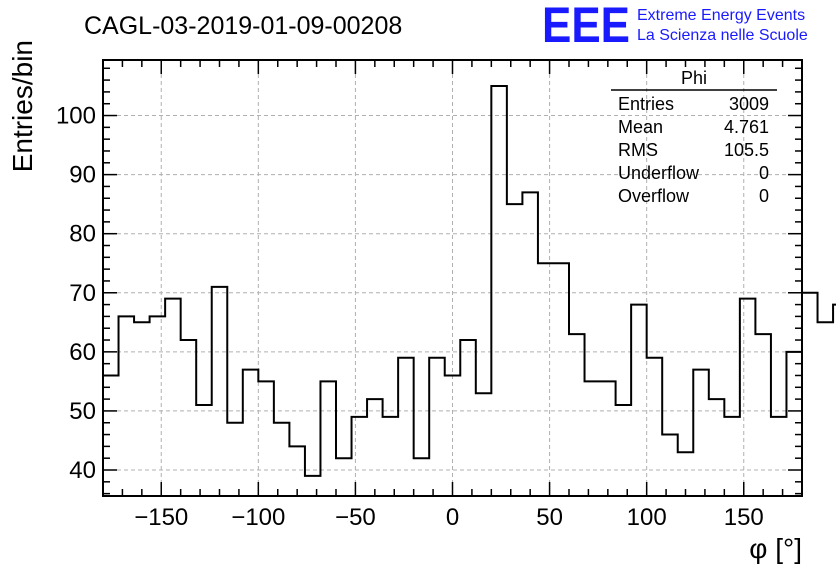  What do you see at coordinates (452, 517) in the screenshot?
I see `x-tick-label: 0` at bounding box center [452, 517].